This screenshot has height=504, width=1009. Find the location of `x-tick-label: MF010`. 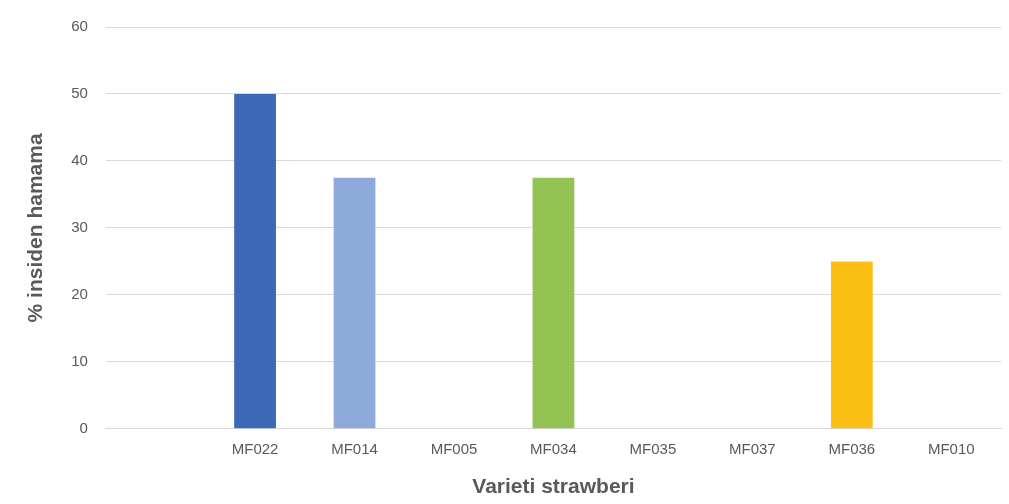

x-tick-label: MF010 is located at coordinates (951, 448).